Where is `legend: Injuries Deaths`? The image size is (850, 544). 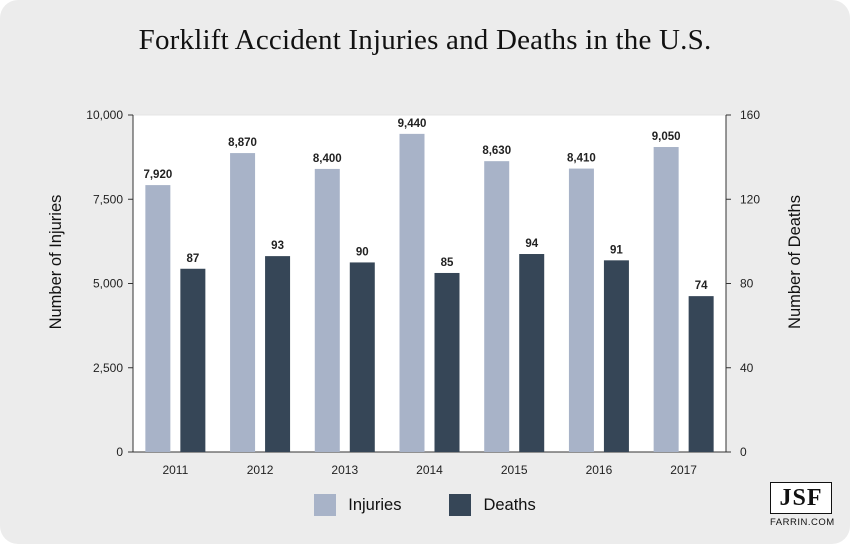 legend: Injuries Deaths is located at coordinates (425, 505).